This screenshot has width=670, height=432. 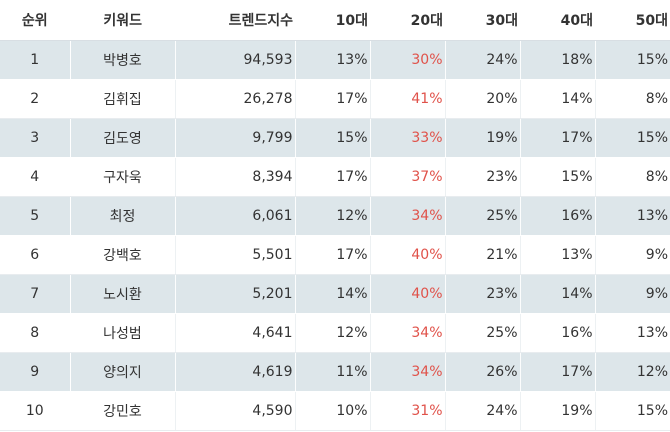 What do you see at coordinates (332, 372) in the screenshot?
I see `age-10s-cell: 11%` at bounding box center [332, 372].